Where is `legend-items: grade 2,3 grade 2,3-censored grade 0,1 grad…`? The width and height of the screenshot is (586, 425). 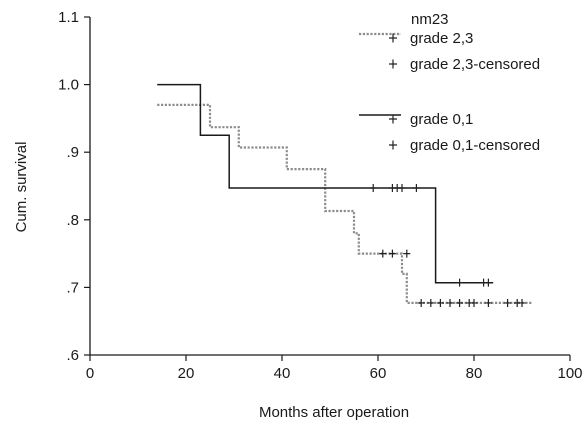
legend-items: grade 2,3 grade 2,3-censored grade 0,1 grad… is located at coordinates (449, 92).